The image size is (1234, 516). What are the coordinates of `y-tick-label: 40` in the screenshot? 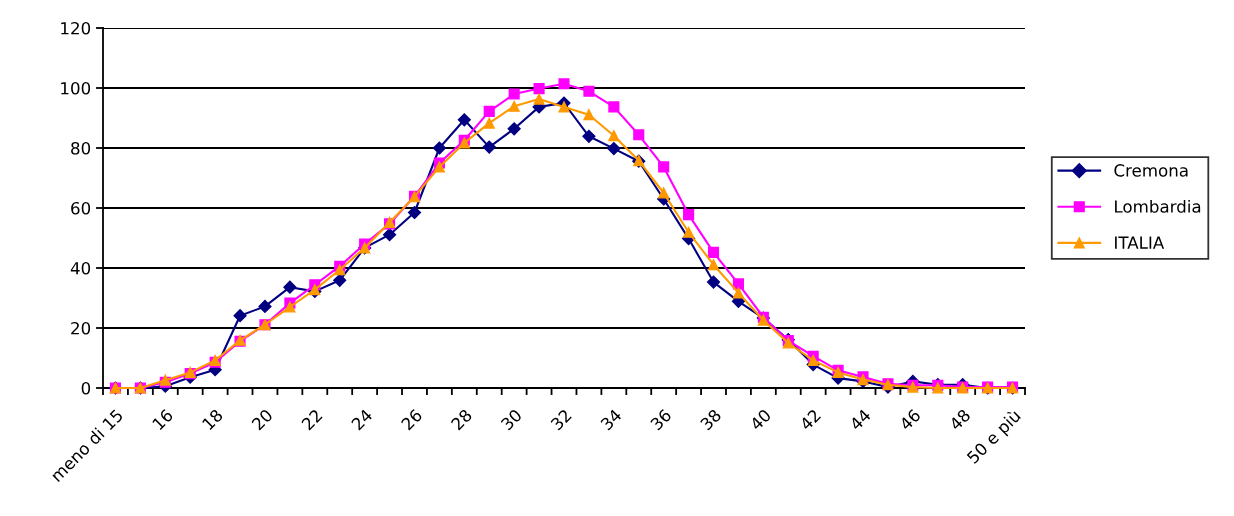 It's located at (80, 268).